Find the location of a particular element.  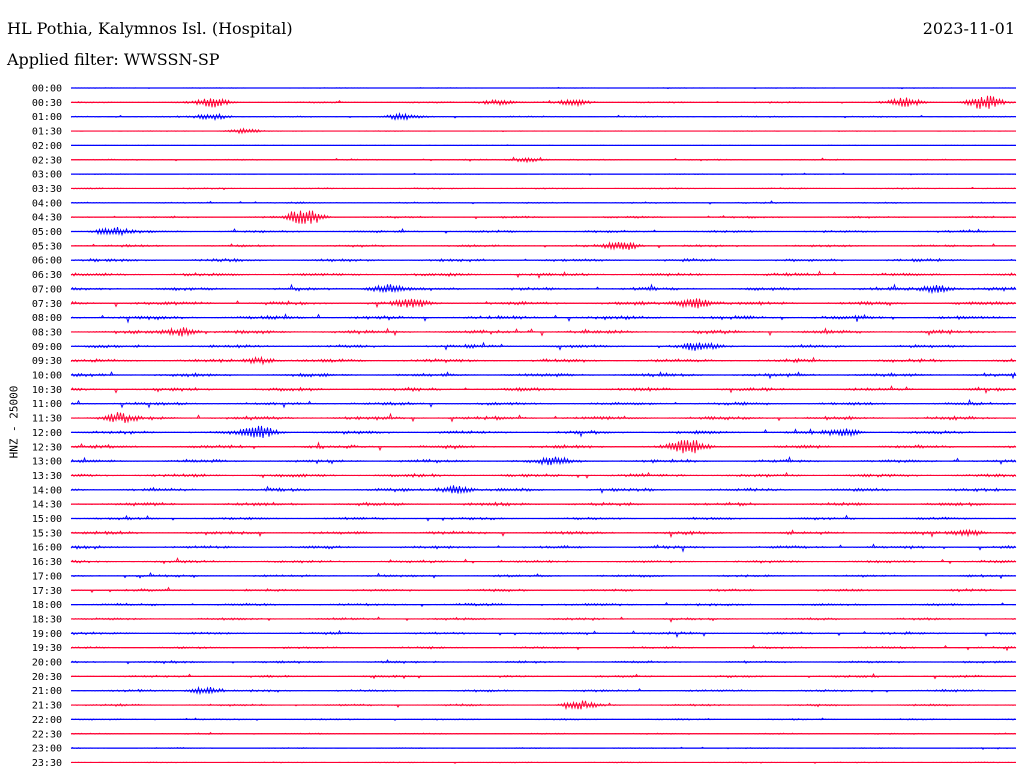

time-label: 11:00 is located at coordinates (47, 404).